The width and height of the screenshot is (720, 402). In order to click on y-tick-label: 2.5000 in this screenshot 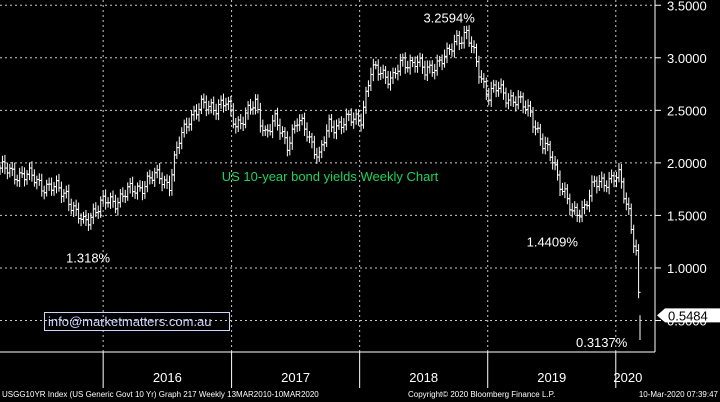, I will do `click(687, 110)`.